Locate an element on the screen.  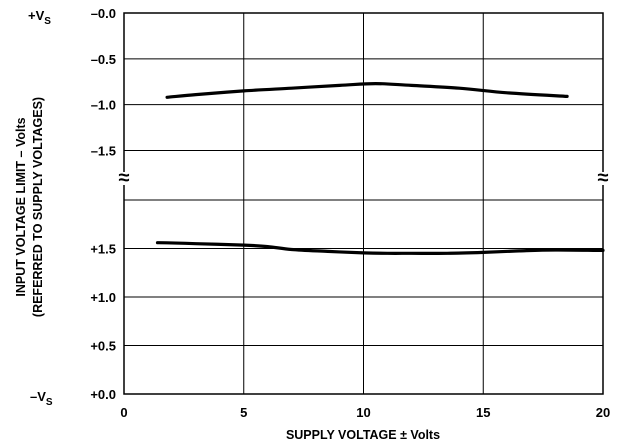
x-tick-label: 5 is located at coordinates (243, 412).